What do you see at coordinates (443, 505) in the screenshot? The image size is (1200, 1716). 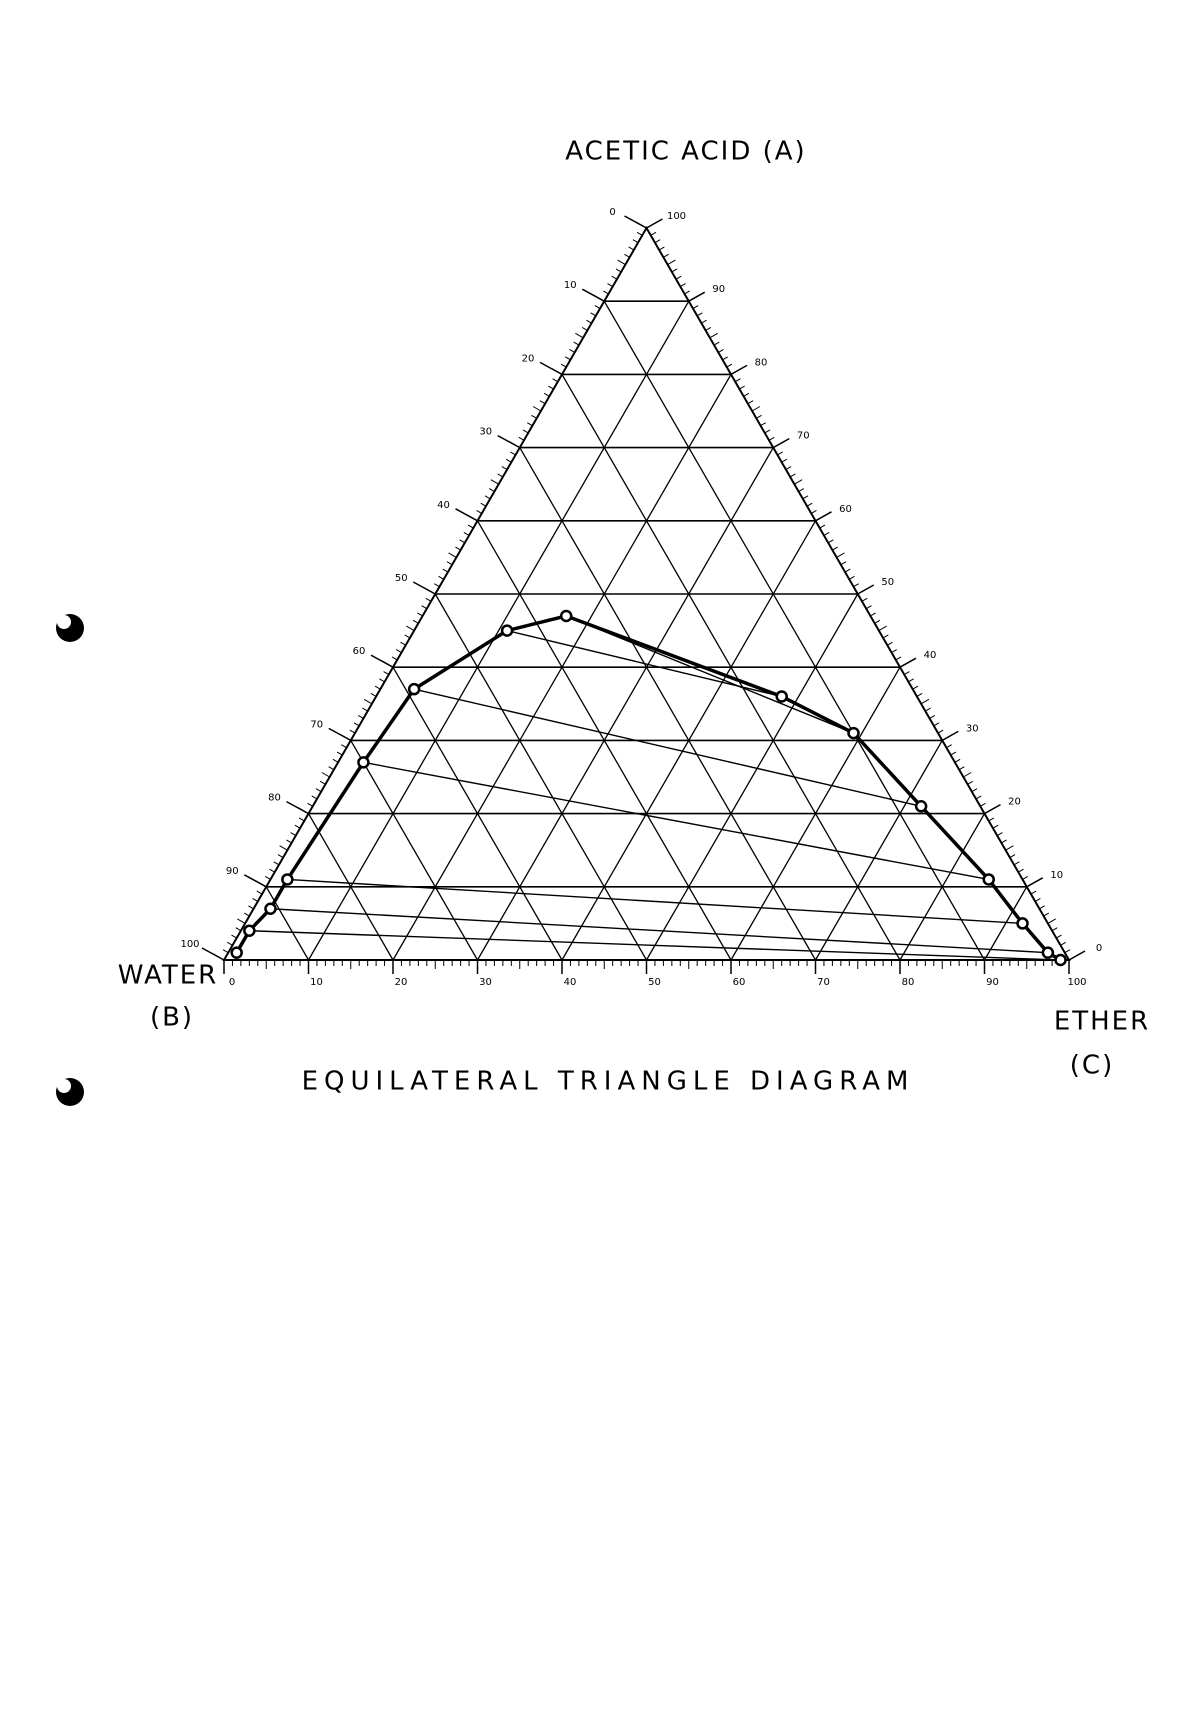 I see `left-tick-label: 40` at bounding box center [443, 505].